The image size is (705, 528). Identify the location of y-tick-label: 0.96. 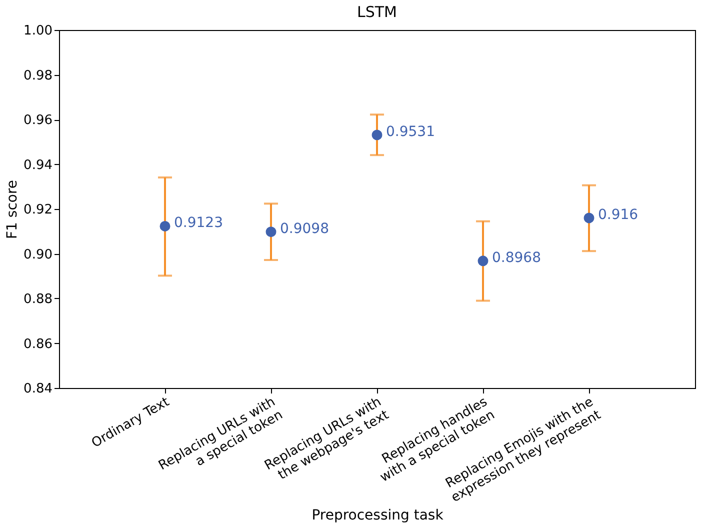
(38, 120).